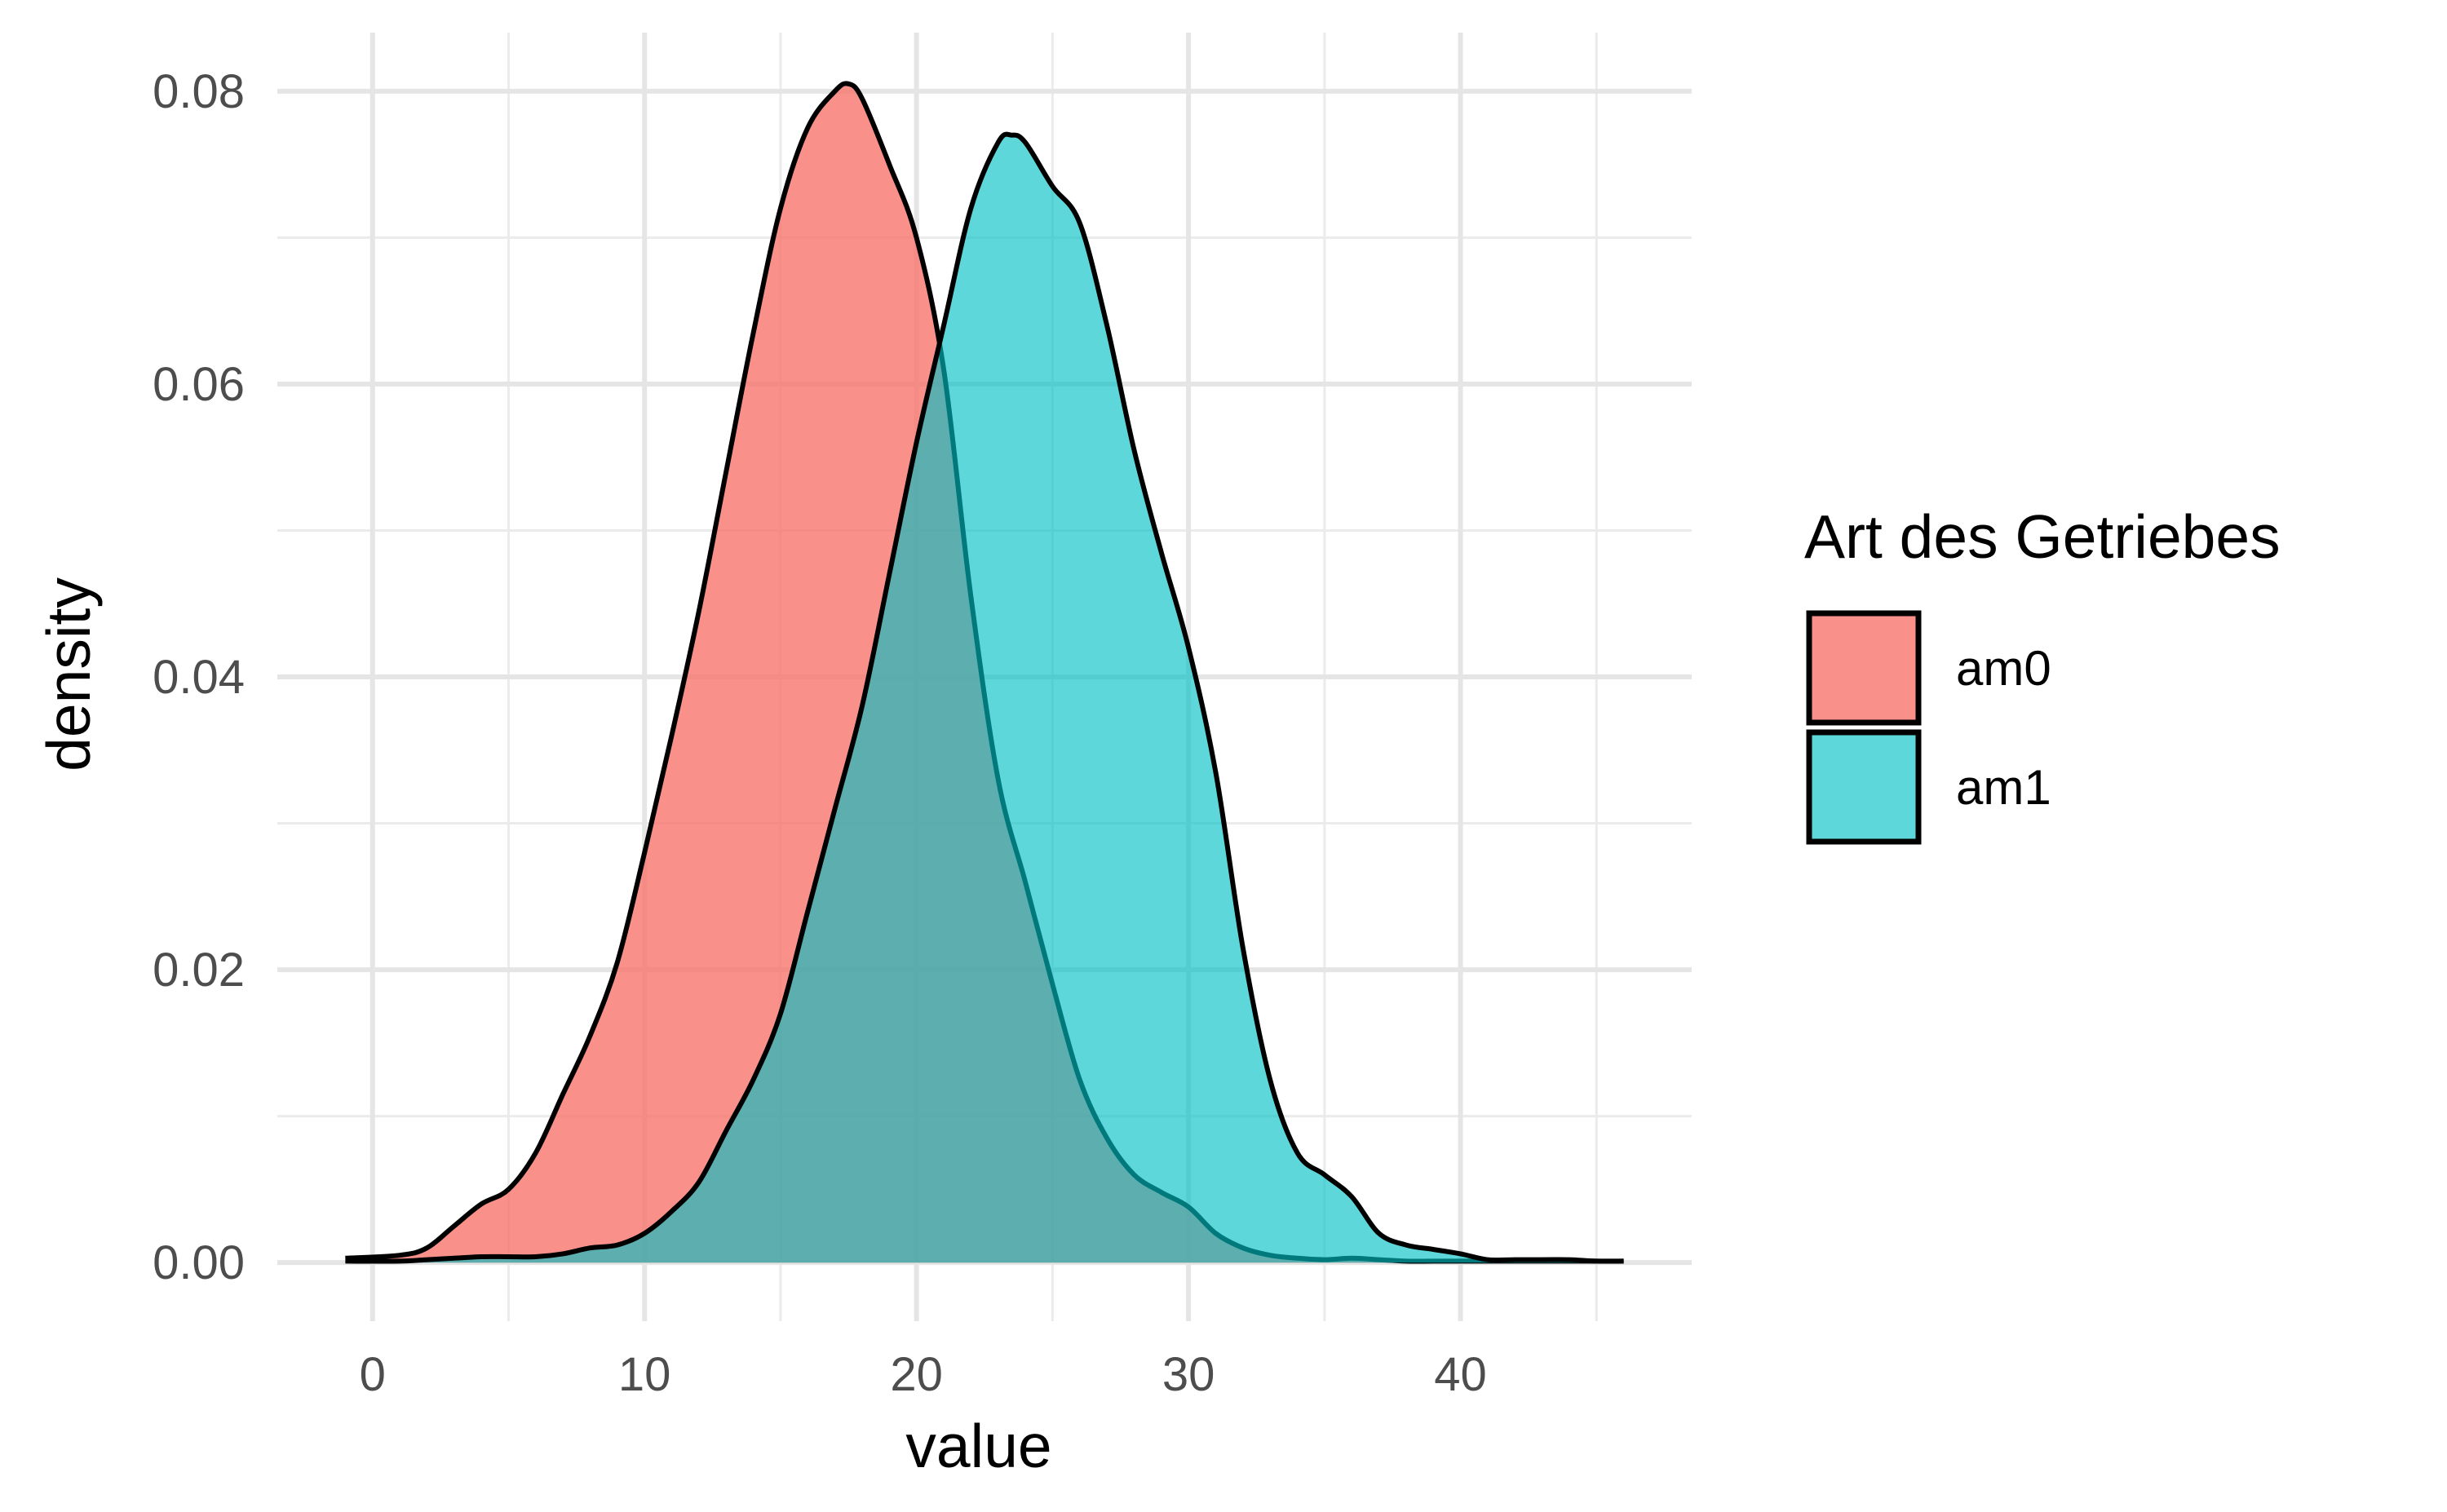 This screenshot has height=1512, width=2447. Describe the element at coordinates (644, 1374) in the screenshot. I see `x-tick-label: 10` at that location.